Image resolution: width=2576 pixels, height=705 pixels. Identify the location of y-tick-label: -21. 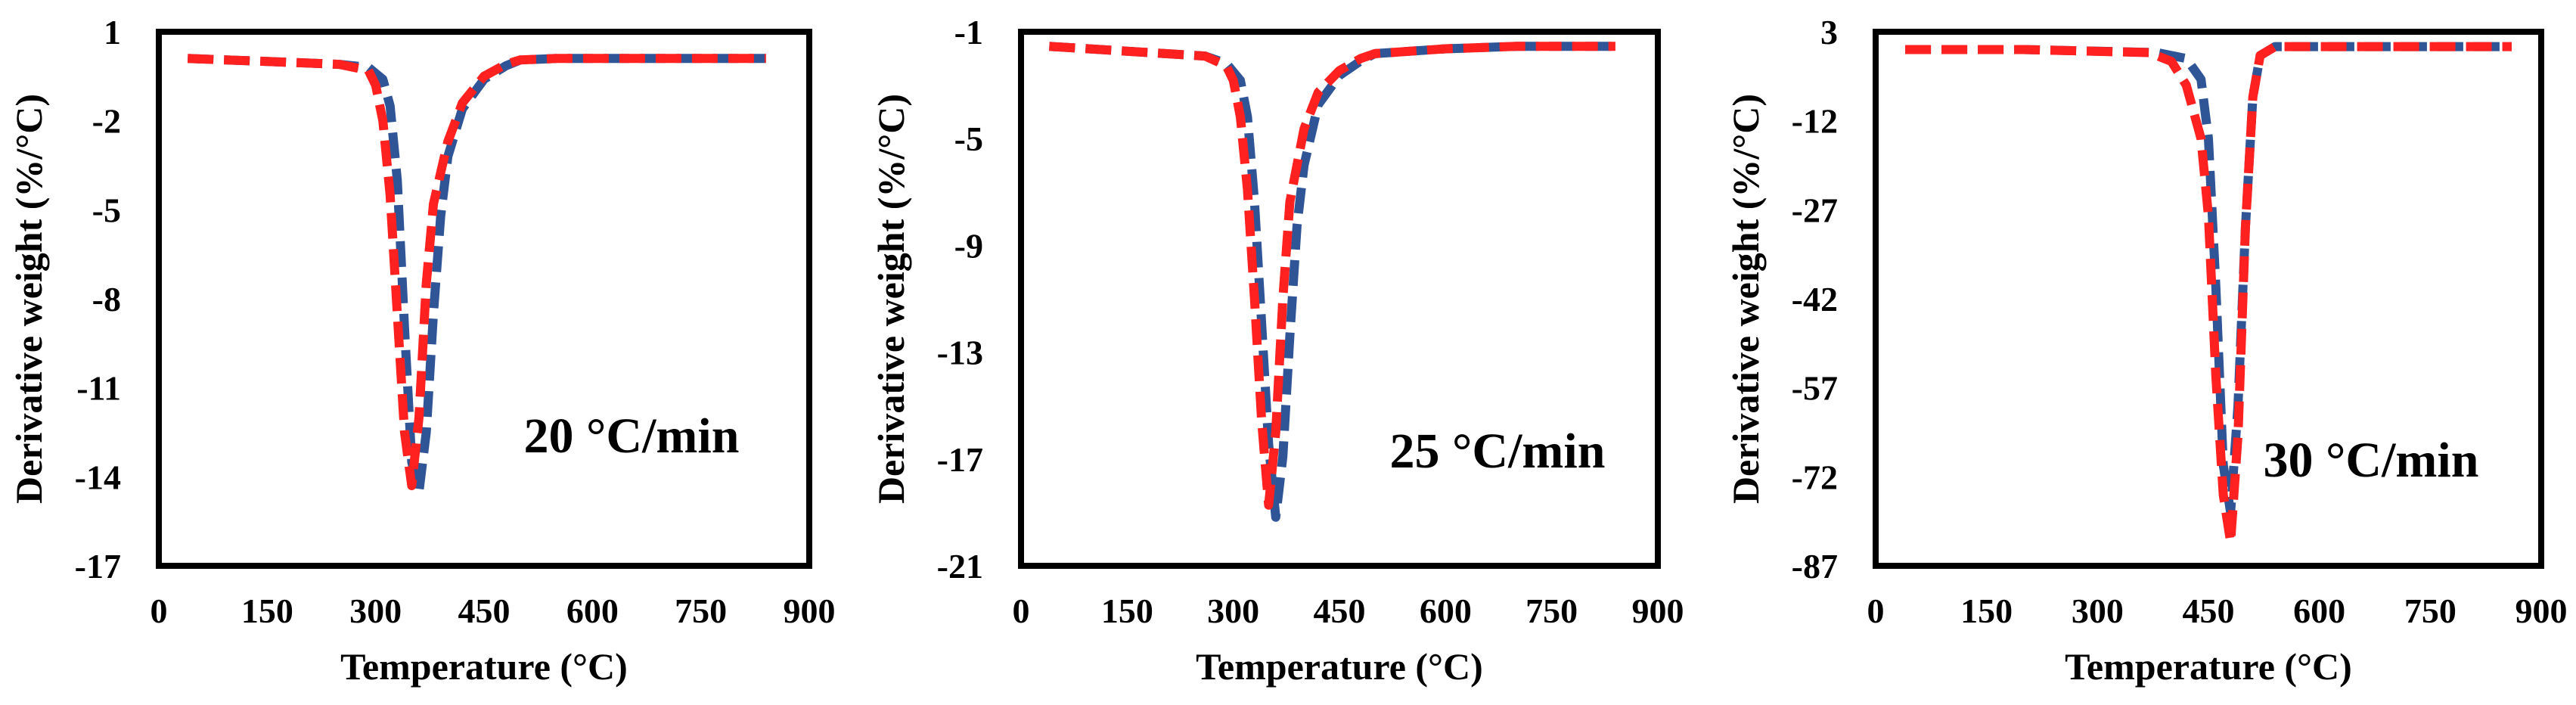
(960, 566).